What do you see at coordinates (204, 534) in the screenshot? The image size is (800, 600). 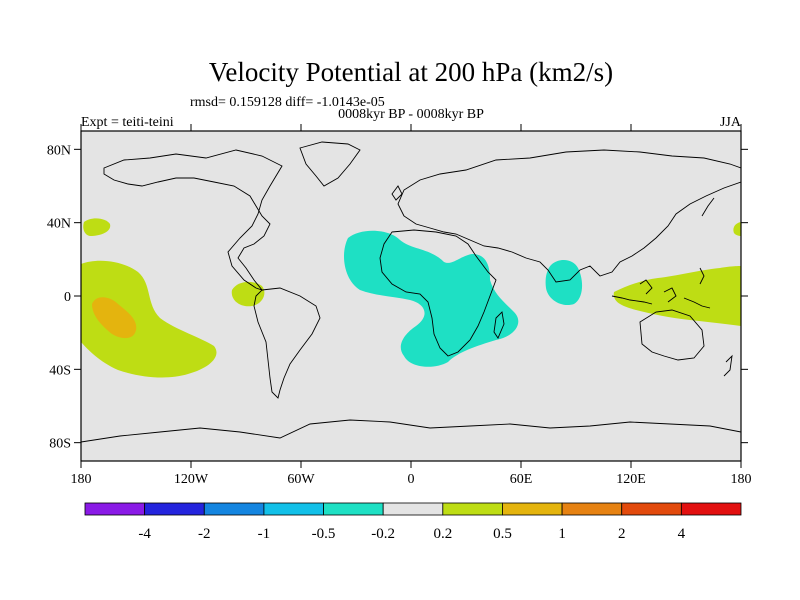 I see `colorbar-label: -2` at bounding box center [204, 534].